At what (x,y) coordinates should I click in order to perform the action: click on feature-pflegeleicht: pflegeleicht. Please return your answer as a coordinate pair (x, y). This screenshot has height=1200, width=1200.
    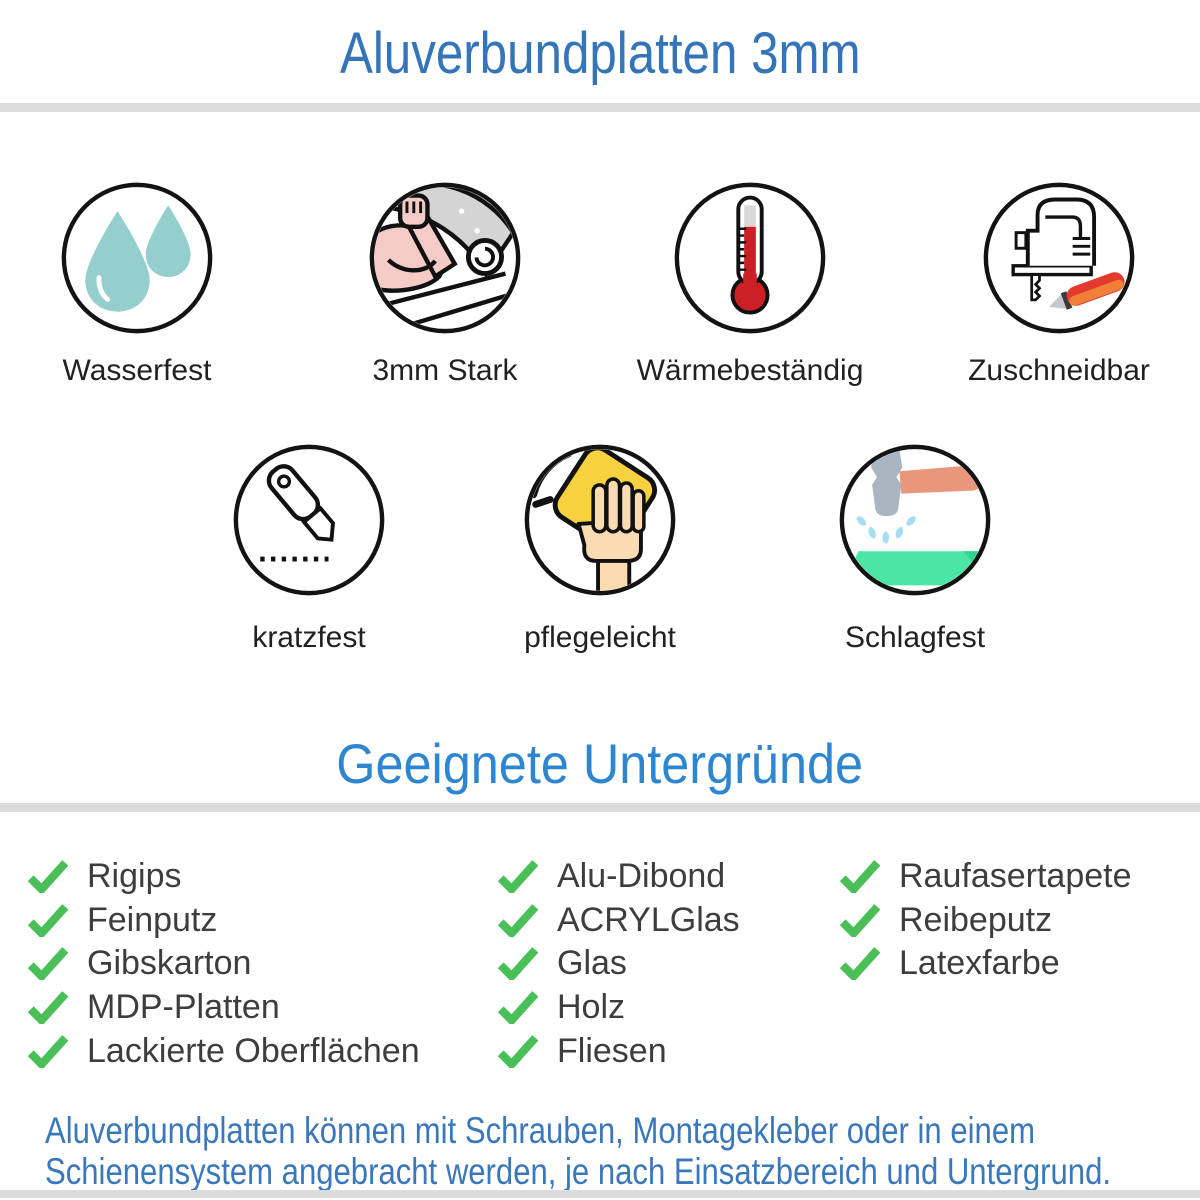
    Looking at the image, I should click on (600, 548).